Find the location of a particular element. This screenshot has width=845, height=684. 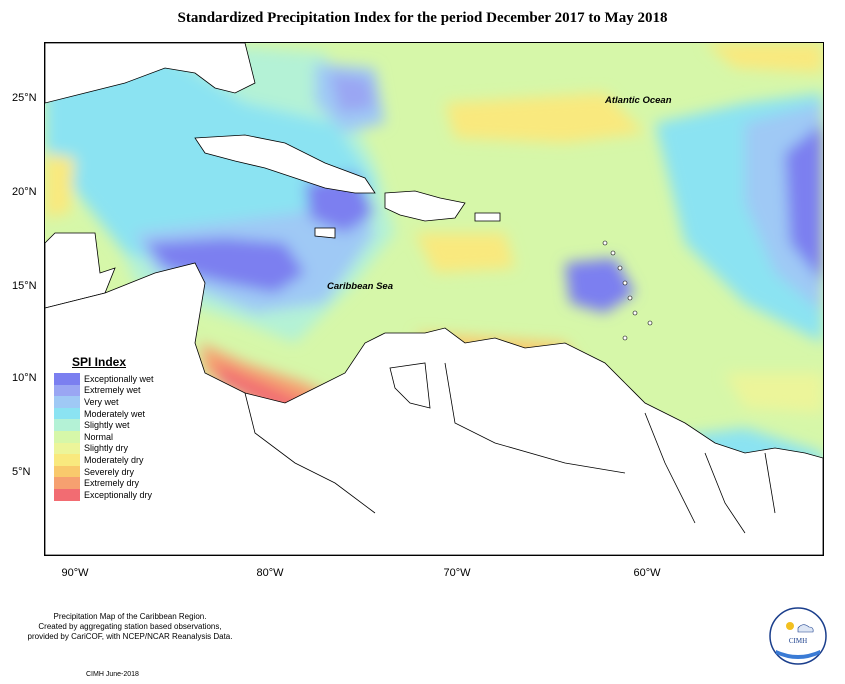

lesser-antilles is located at coordinates (627, 290).